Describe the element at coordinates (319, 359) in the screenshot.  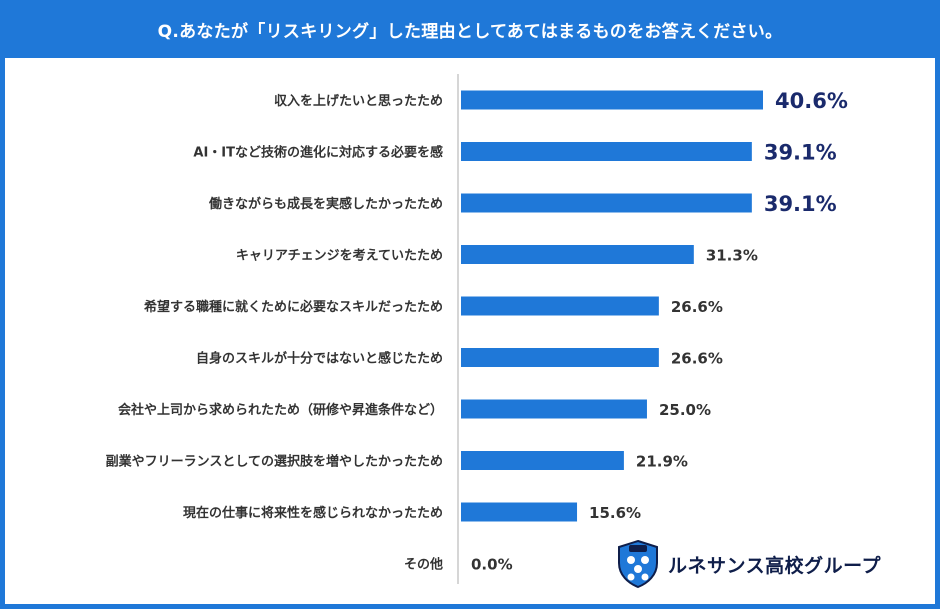
I see `category-label: 自身のスキルが十分ではないと感じたため` at that location.